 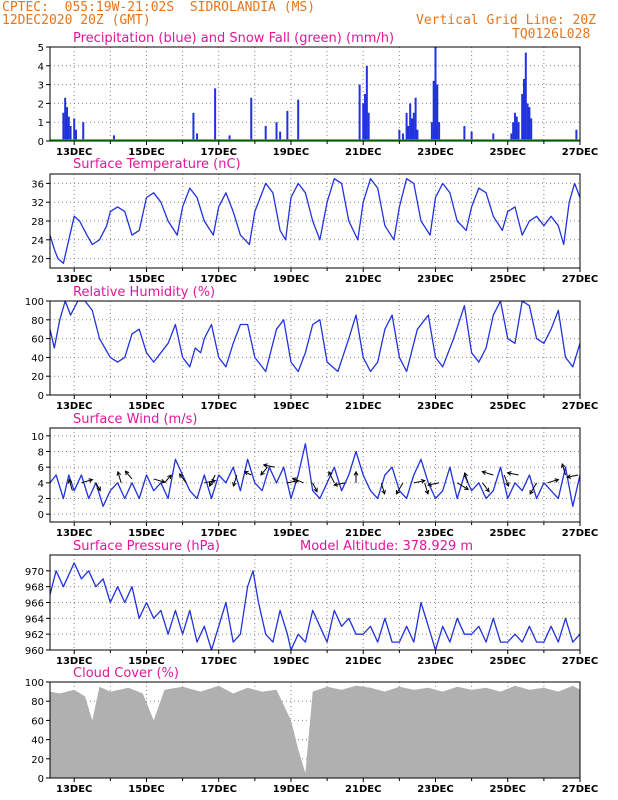 I want to click on header-code: TQ0126L028, so click(x=551, y=34).